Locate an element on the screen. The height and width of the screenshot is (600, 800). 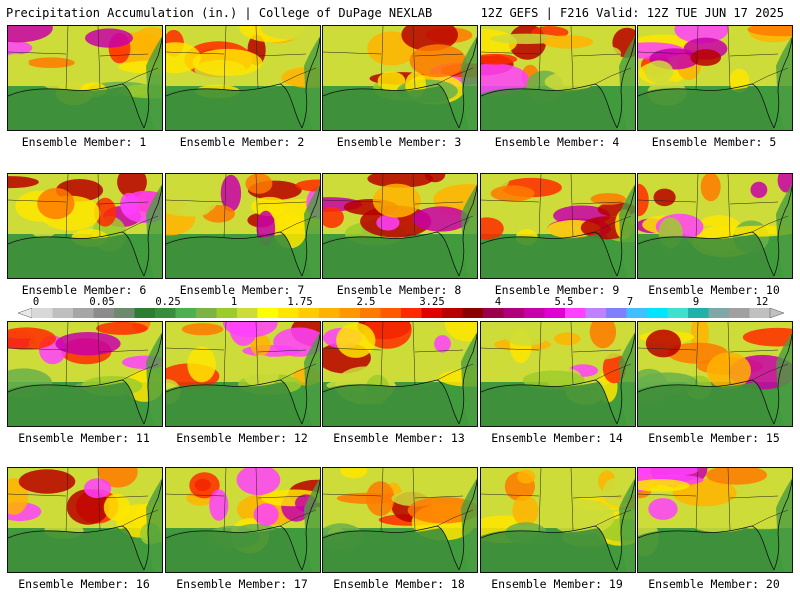
ensemble-member-label: Ensemble Member: 3 is located at coordinates (399, 142).